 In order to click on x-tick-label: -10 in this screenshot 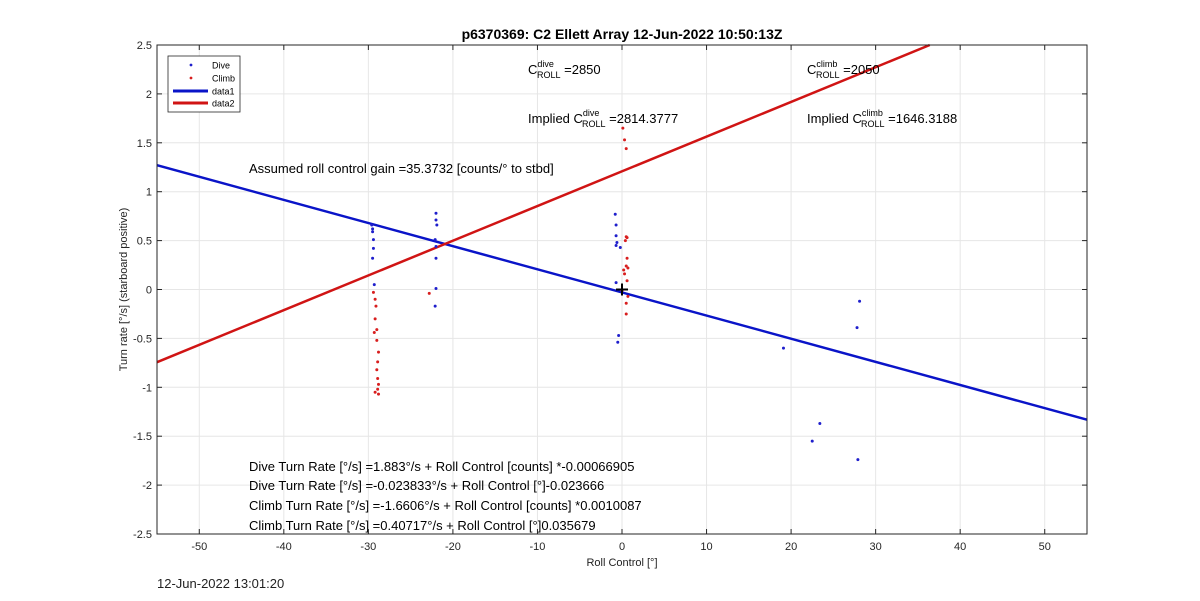, I will do `click(538, 547)`.